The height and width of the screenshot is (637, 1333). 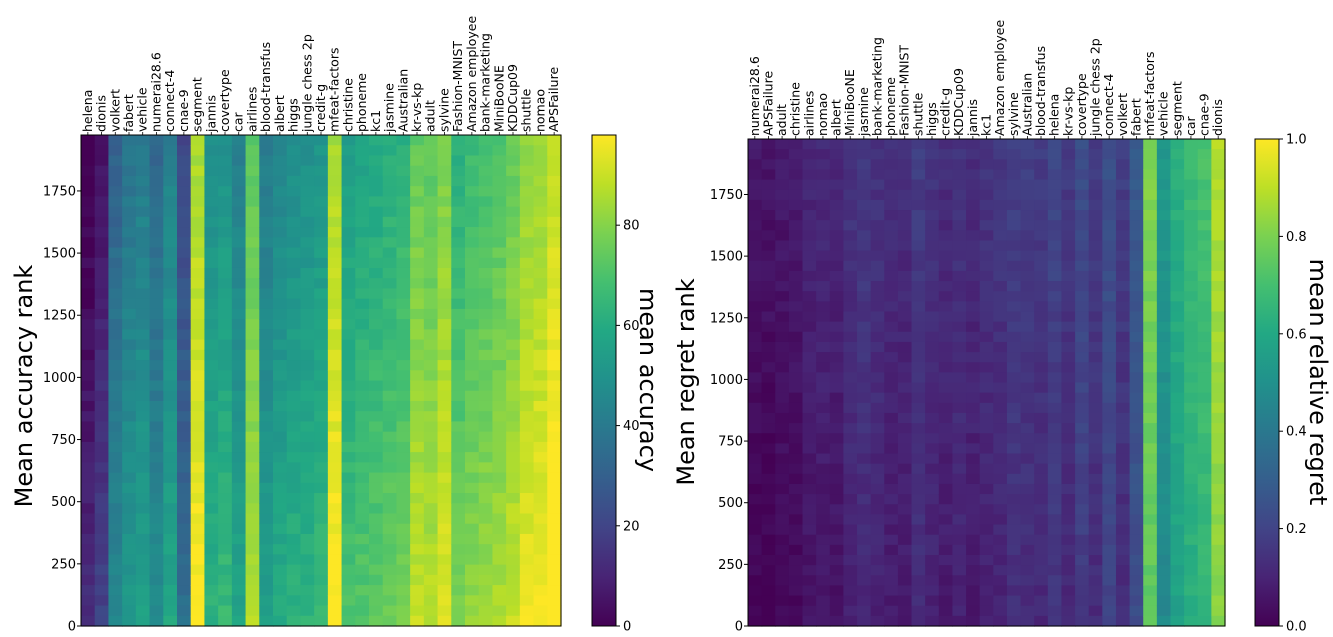 I want to click on ytick-label: 1000, so click(x=59, y=378).